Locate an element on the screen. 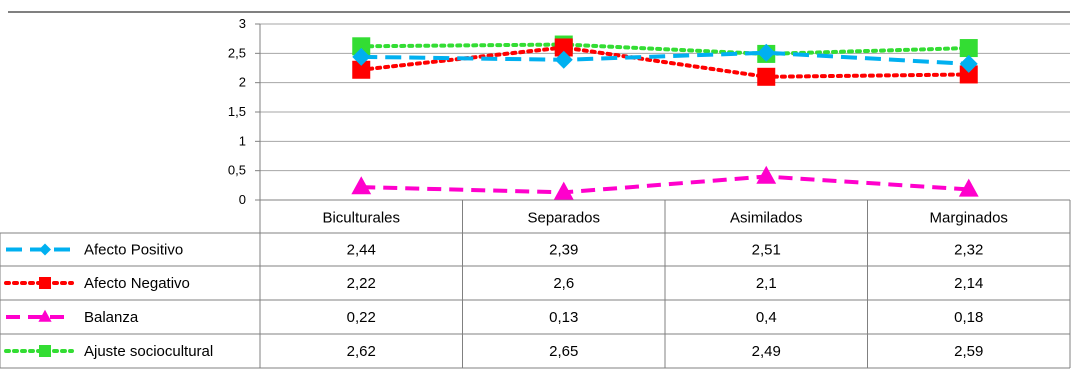 The height and width of the screenshot is (390, 1078). data-label: 0,22 is located at coordinates (361, 317).